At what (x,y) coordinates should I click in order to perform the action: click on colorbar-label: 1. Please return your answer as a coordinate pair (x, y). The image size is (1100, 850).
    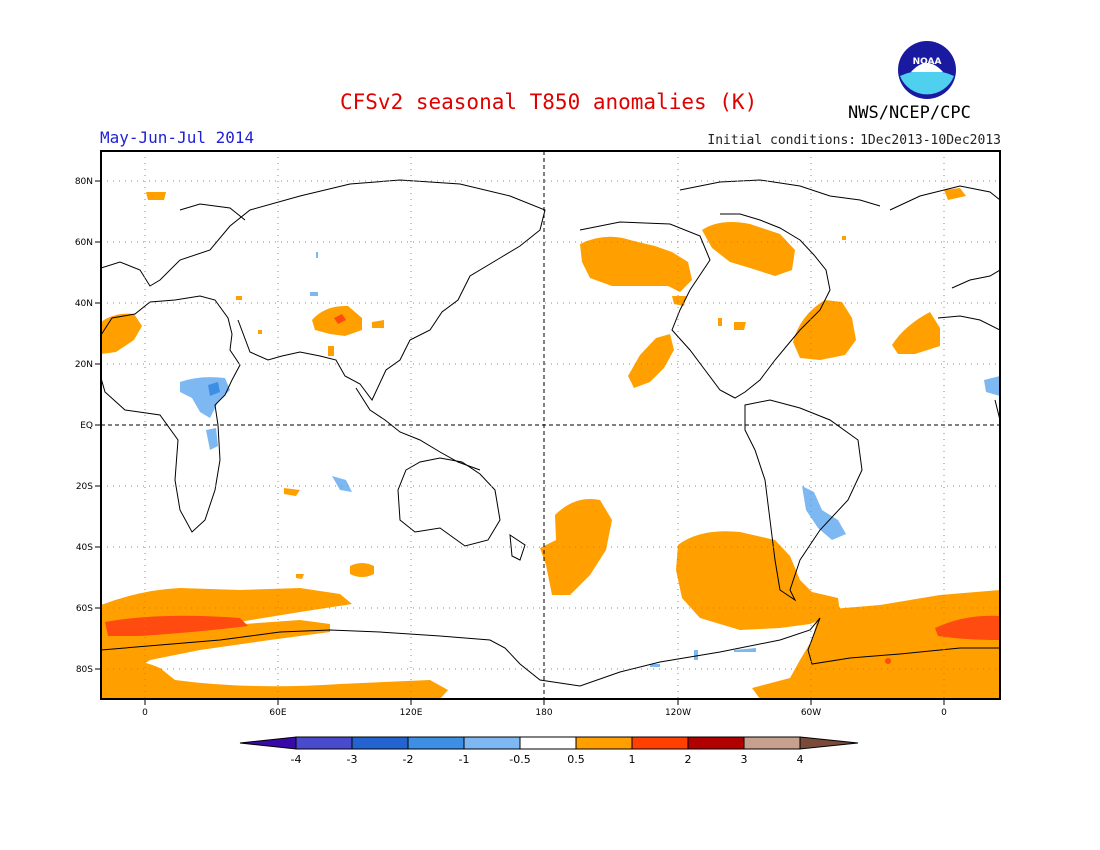
    Looking at the image, I should click on (632, 759).